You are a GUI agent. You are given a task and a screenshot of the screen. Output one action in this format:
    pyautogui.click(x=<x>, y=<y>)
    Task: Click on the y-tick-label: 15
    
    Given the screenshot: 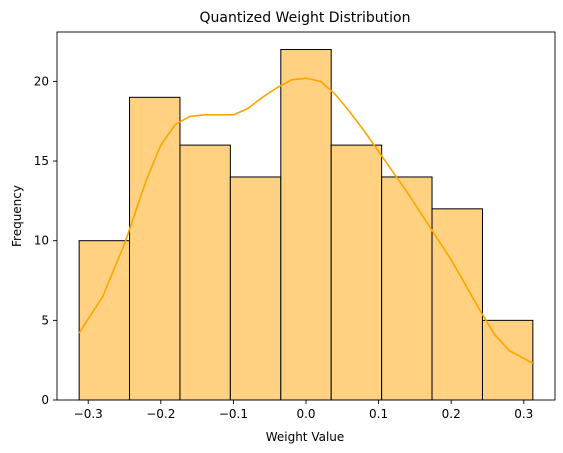 What is the action you would take?
    pyautogui.click(x=41, y=161)
    